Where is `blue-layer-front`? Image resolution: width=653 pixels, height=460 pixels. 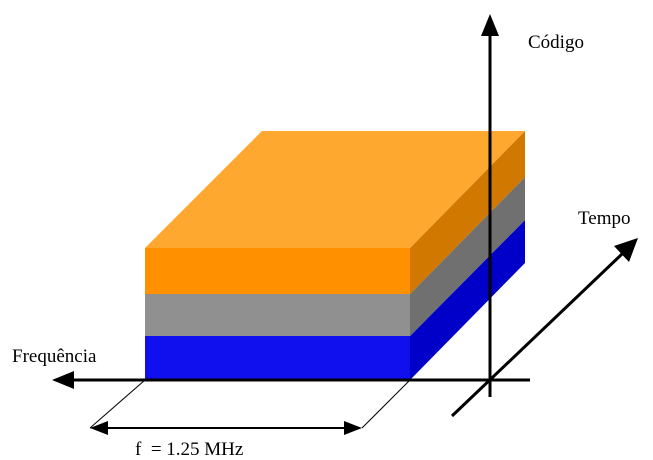
blue-layer-front is located at coordinates (277, 358).